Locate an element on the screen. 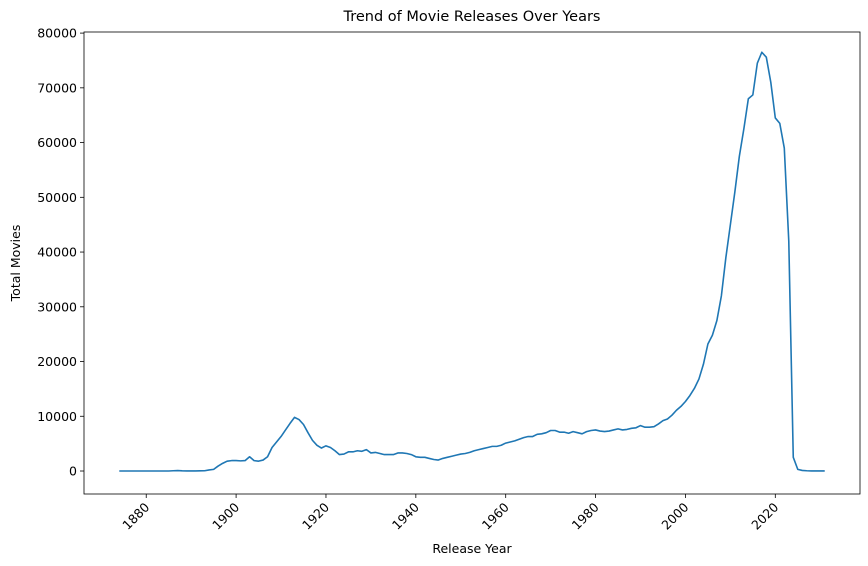 This screenshot has width=868, height=566. y-axis-label: Total Movies is located at coordinates (15, 264).